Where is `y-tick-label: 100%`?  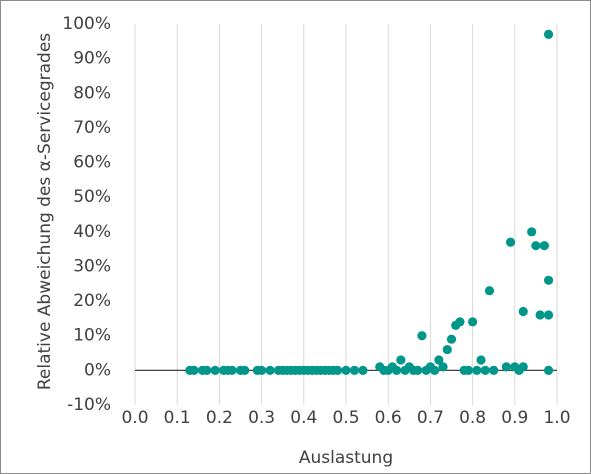 y-tick-label: 100% is located at coordinates (86, 24).